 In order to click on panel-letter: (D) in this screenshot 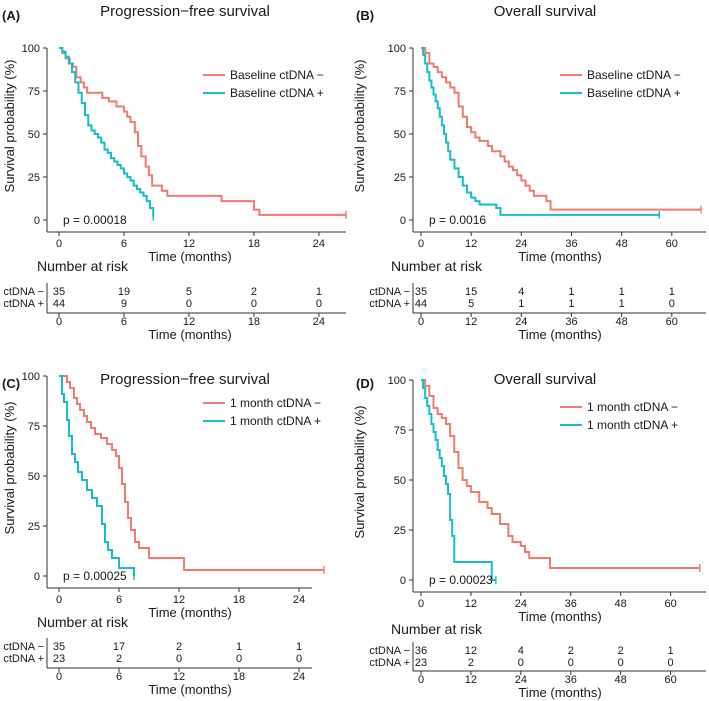, I will do `click(365, 383)`.